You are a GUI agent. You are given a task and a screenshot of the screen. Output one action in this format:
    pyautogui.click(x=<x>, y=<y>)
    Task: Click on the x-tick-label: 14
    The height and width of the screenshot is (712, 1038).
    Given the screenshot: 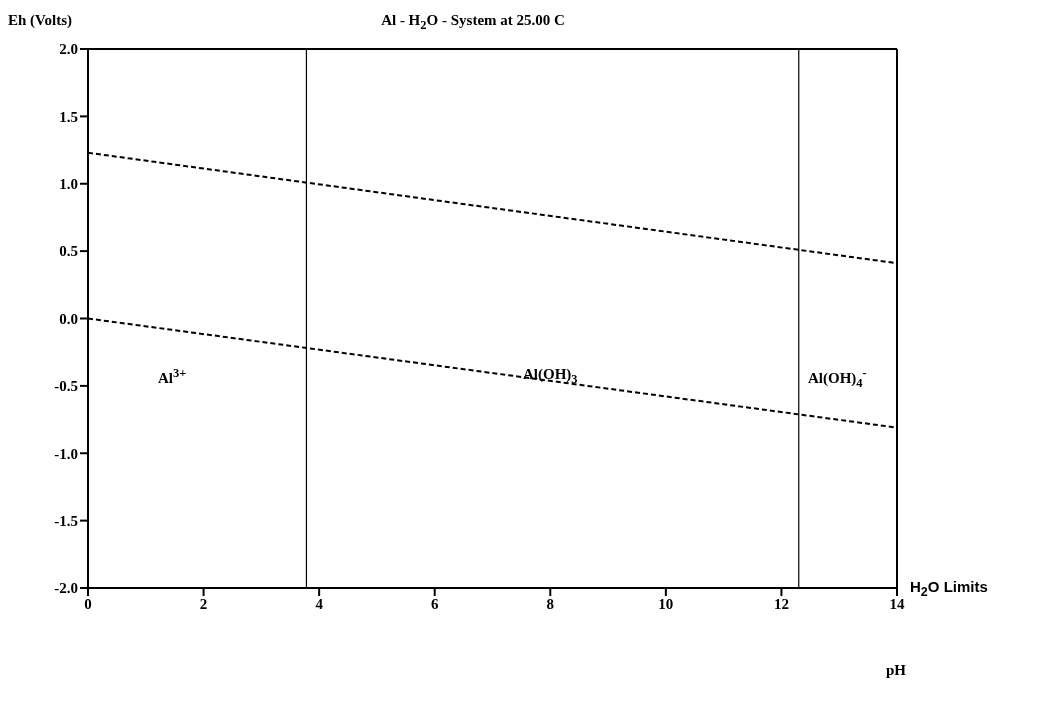 What is the action you would take?
    pyautogui.click(x=897, y=603)
    